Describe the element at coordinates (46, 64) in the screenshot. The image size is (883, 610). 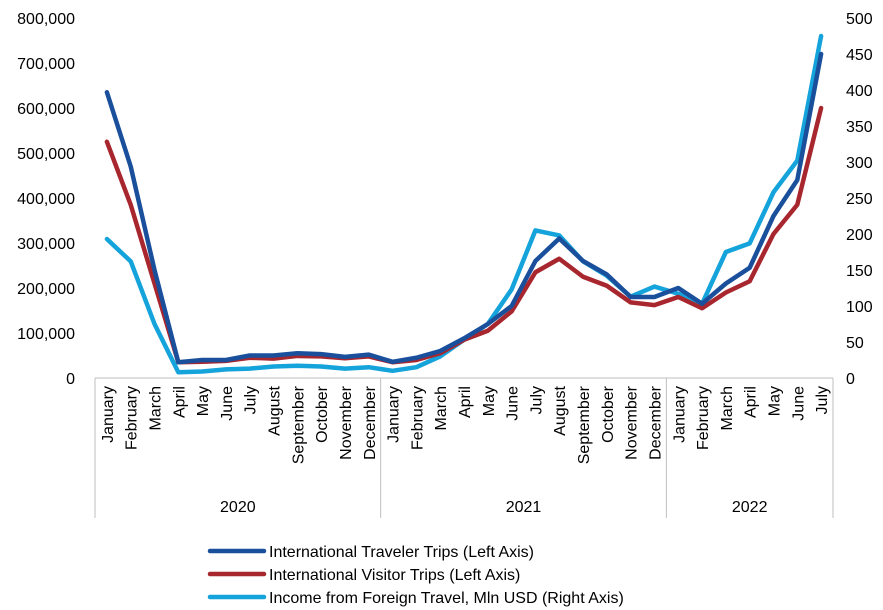
I see `left-axis-tick-label: 700,000` at that location.